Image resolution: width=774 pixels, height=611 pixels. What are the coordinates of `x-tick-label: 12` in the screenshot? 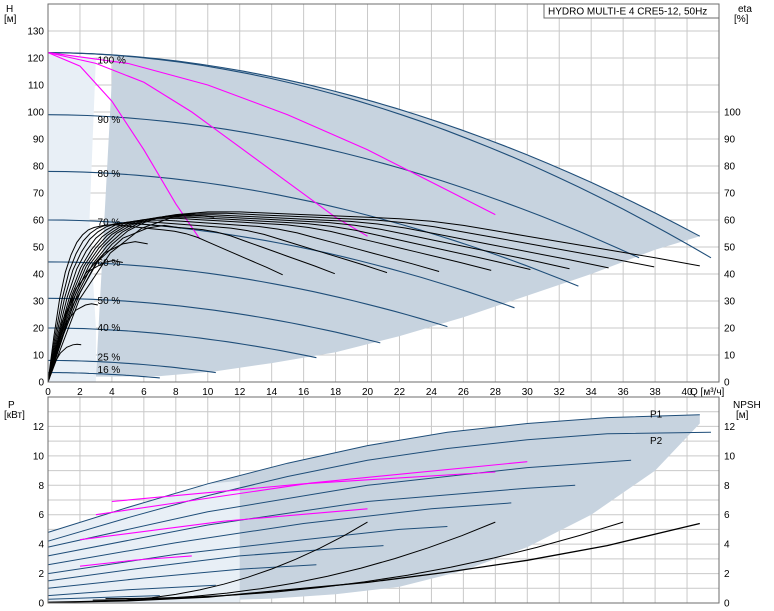 It's located at (240, 392).